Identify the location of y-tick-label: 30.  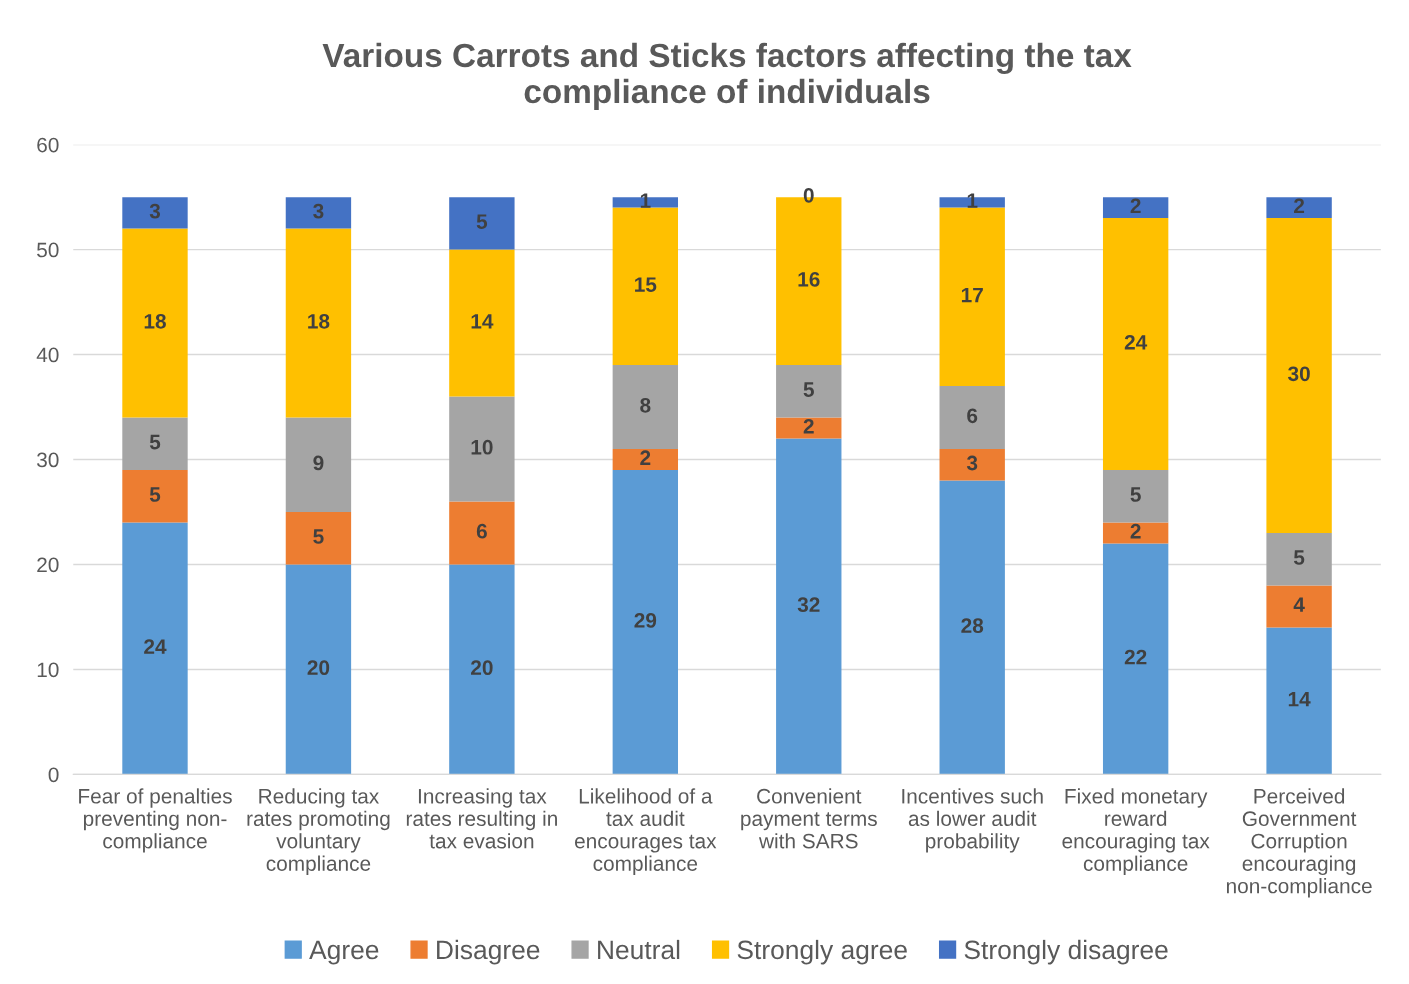
(48, 460).